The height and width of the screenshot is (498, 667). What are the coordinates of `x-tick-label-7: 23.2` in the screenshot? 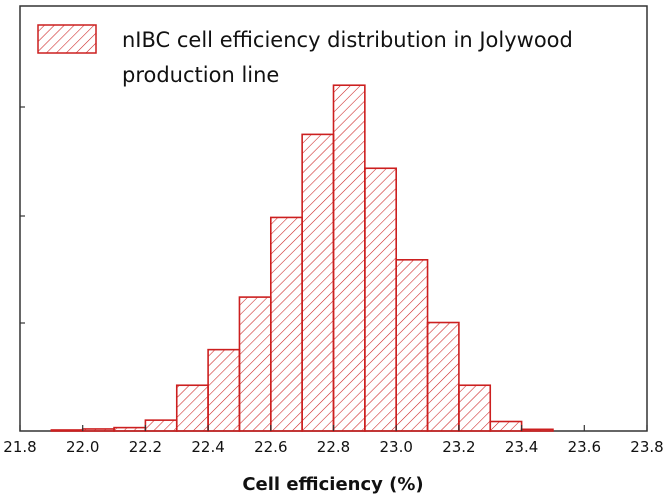 It's located at (458, 447).